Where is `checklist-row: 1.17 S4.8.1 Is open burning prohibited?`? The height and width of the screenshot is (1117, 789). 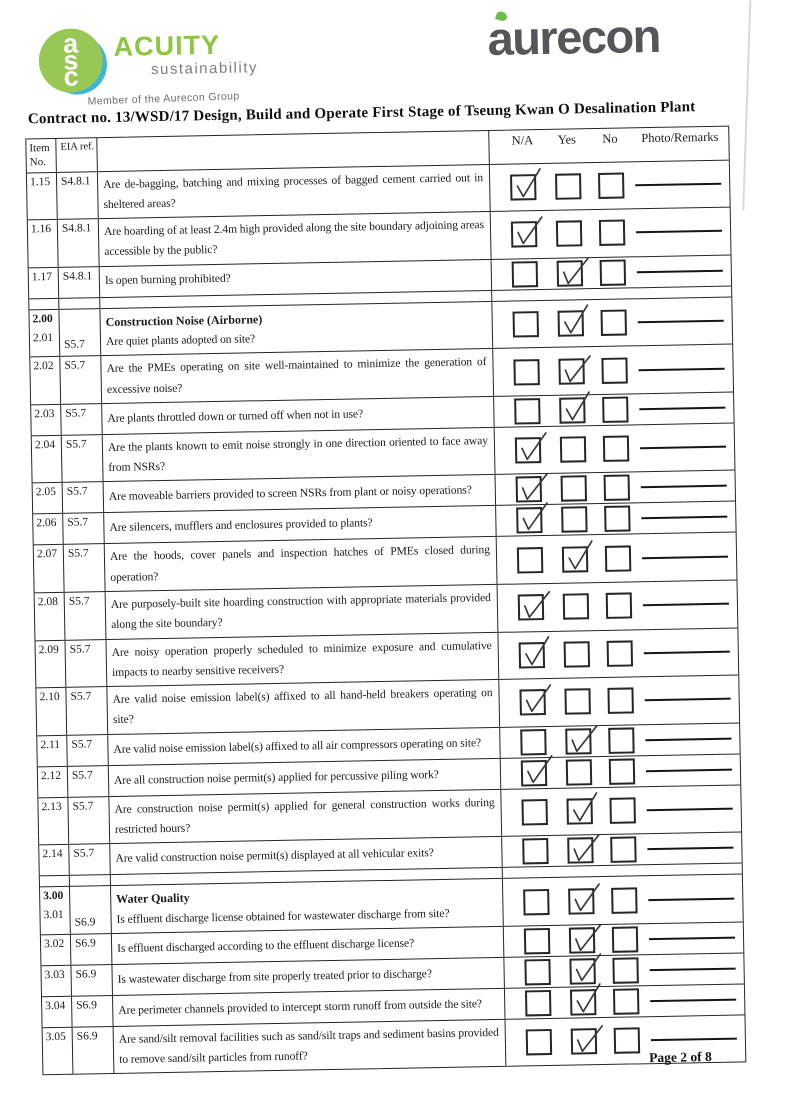
checklist-row: 1.17 S4.8.1 Is open burning prohibited? is located at coordinates (380, 277).